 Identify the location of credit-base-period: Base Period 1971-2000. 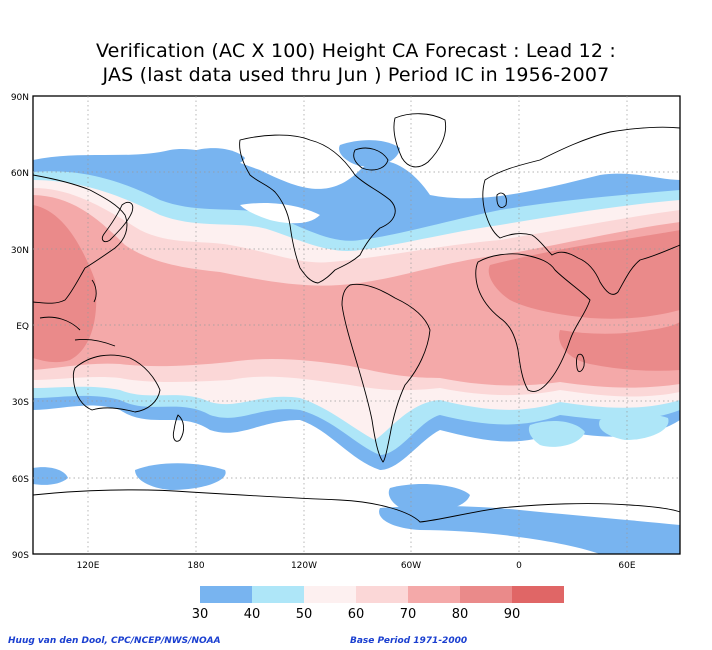
(409, 641).